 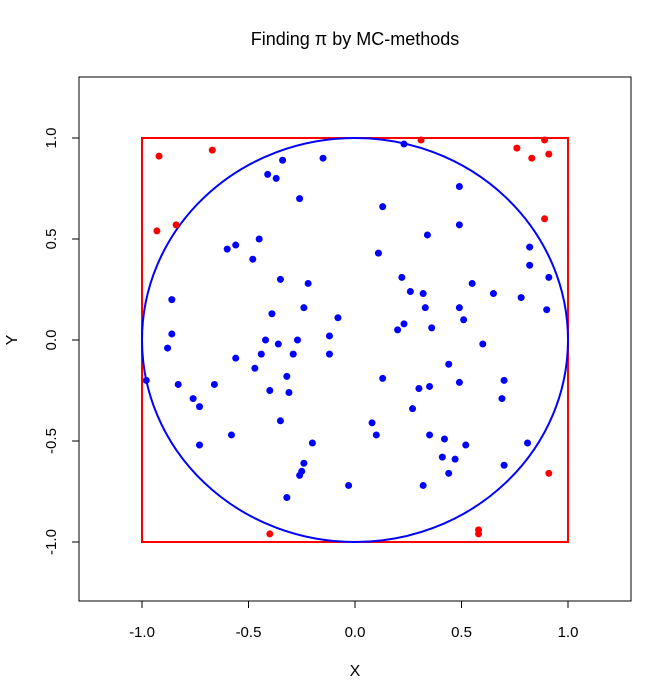 I want to click on chart-title: Finding π by MC-methods, so click(x=355, y=39).